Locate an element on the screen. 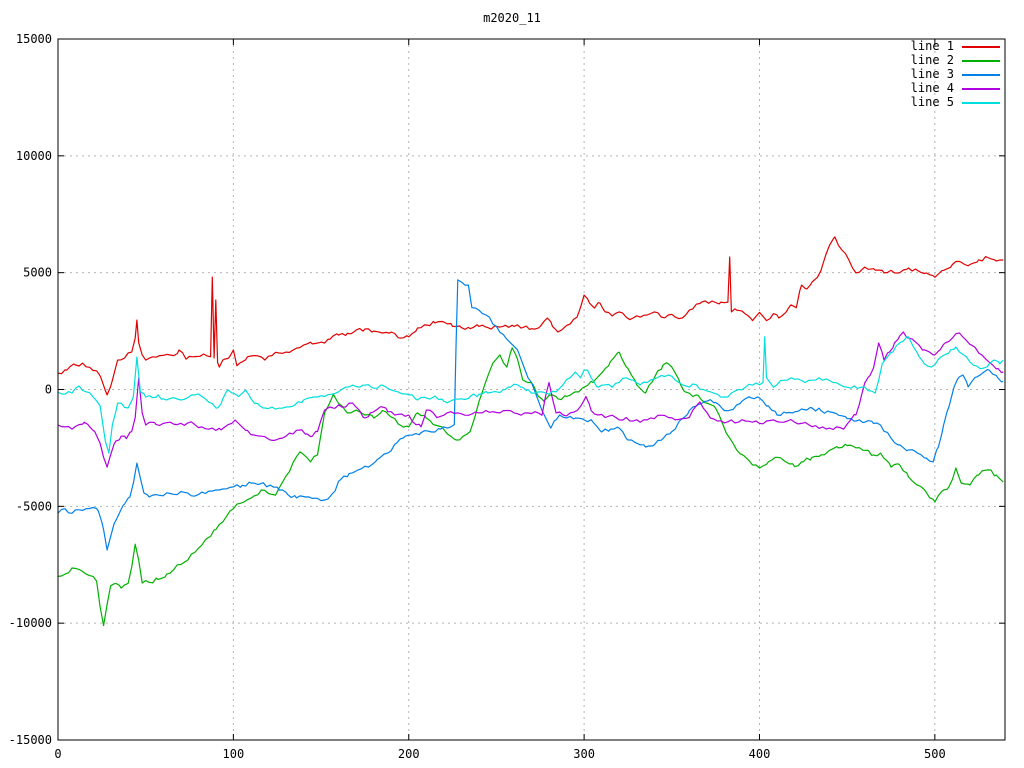  legend-label: line 5 is located at coordinates (932, 102).